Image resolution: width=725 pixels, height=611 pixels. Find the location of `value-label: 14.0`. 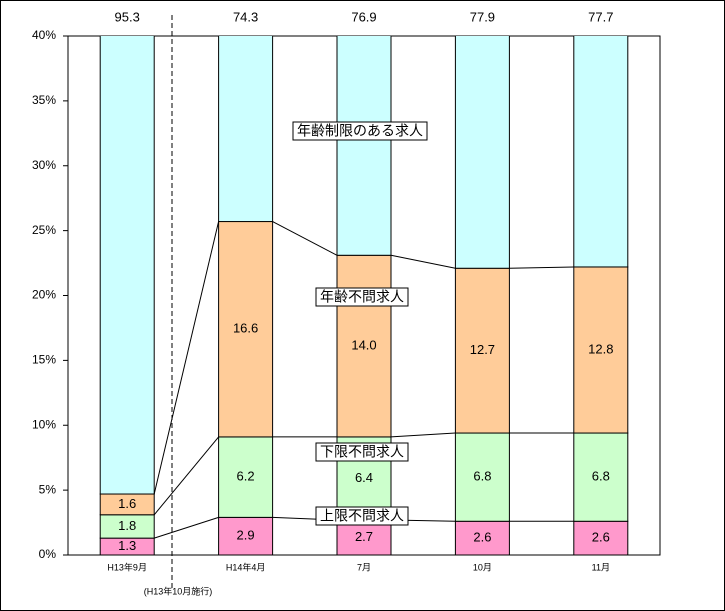

value-label: 14.0 is located at coordinates (363, 345).